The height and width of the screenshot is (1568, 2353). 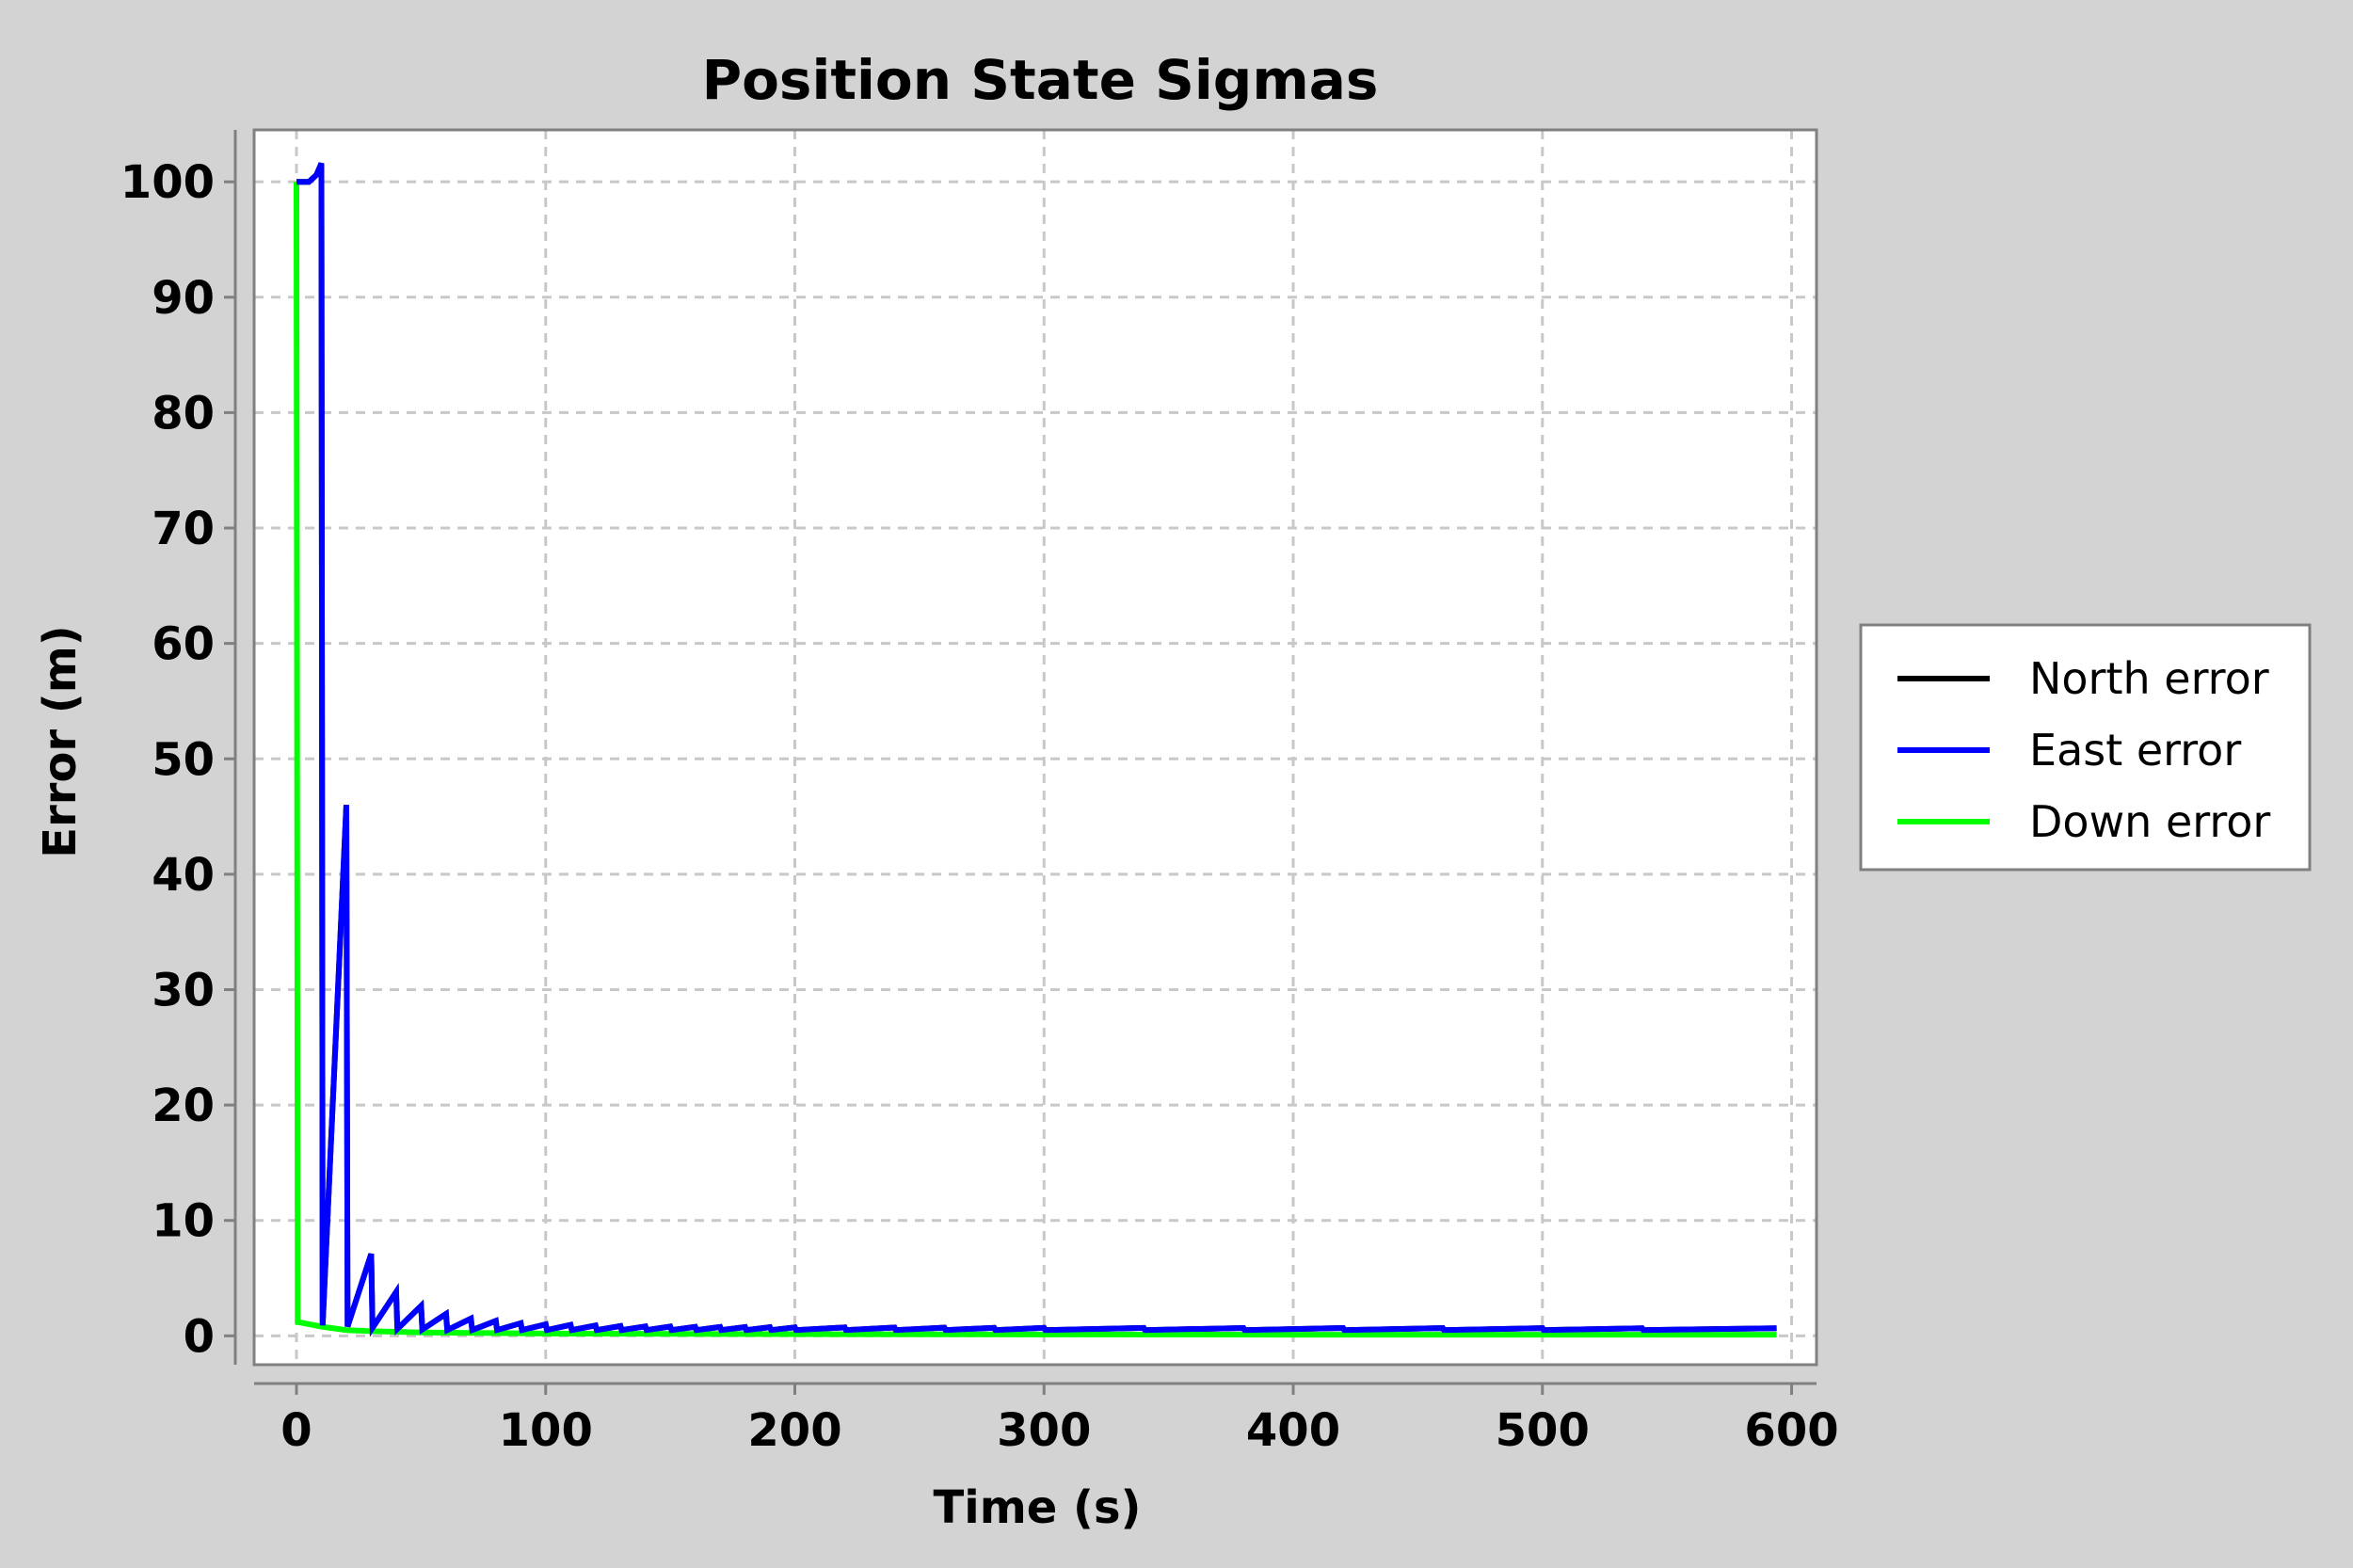 I want to click on y-tick-label: 70, so click(x=184, y=529).